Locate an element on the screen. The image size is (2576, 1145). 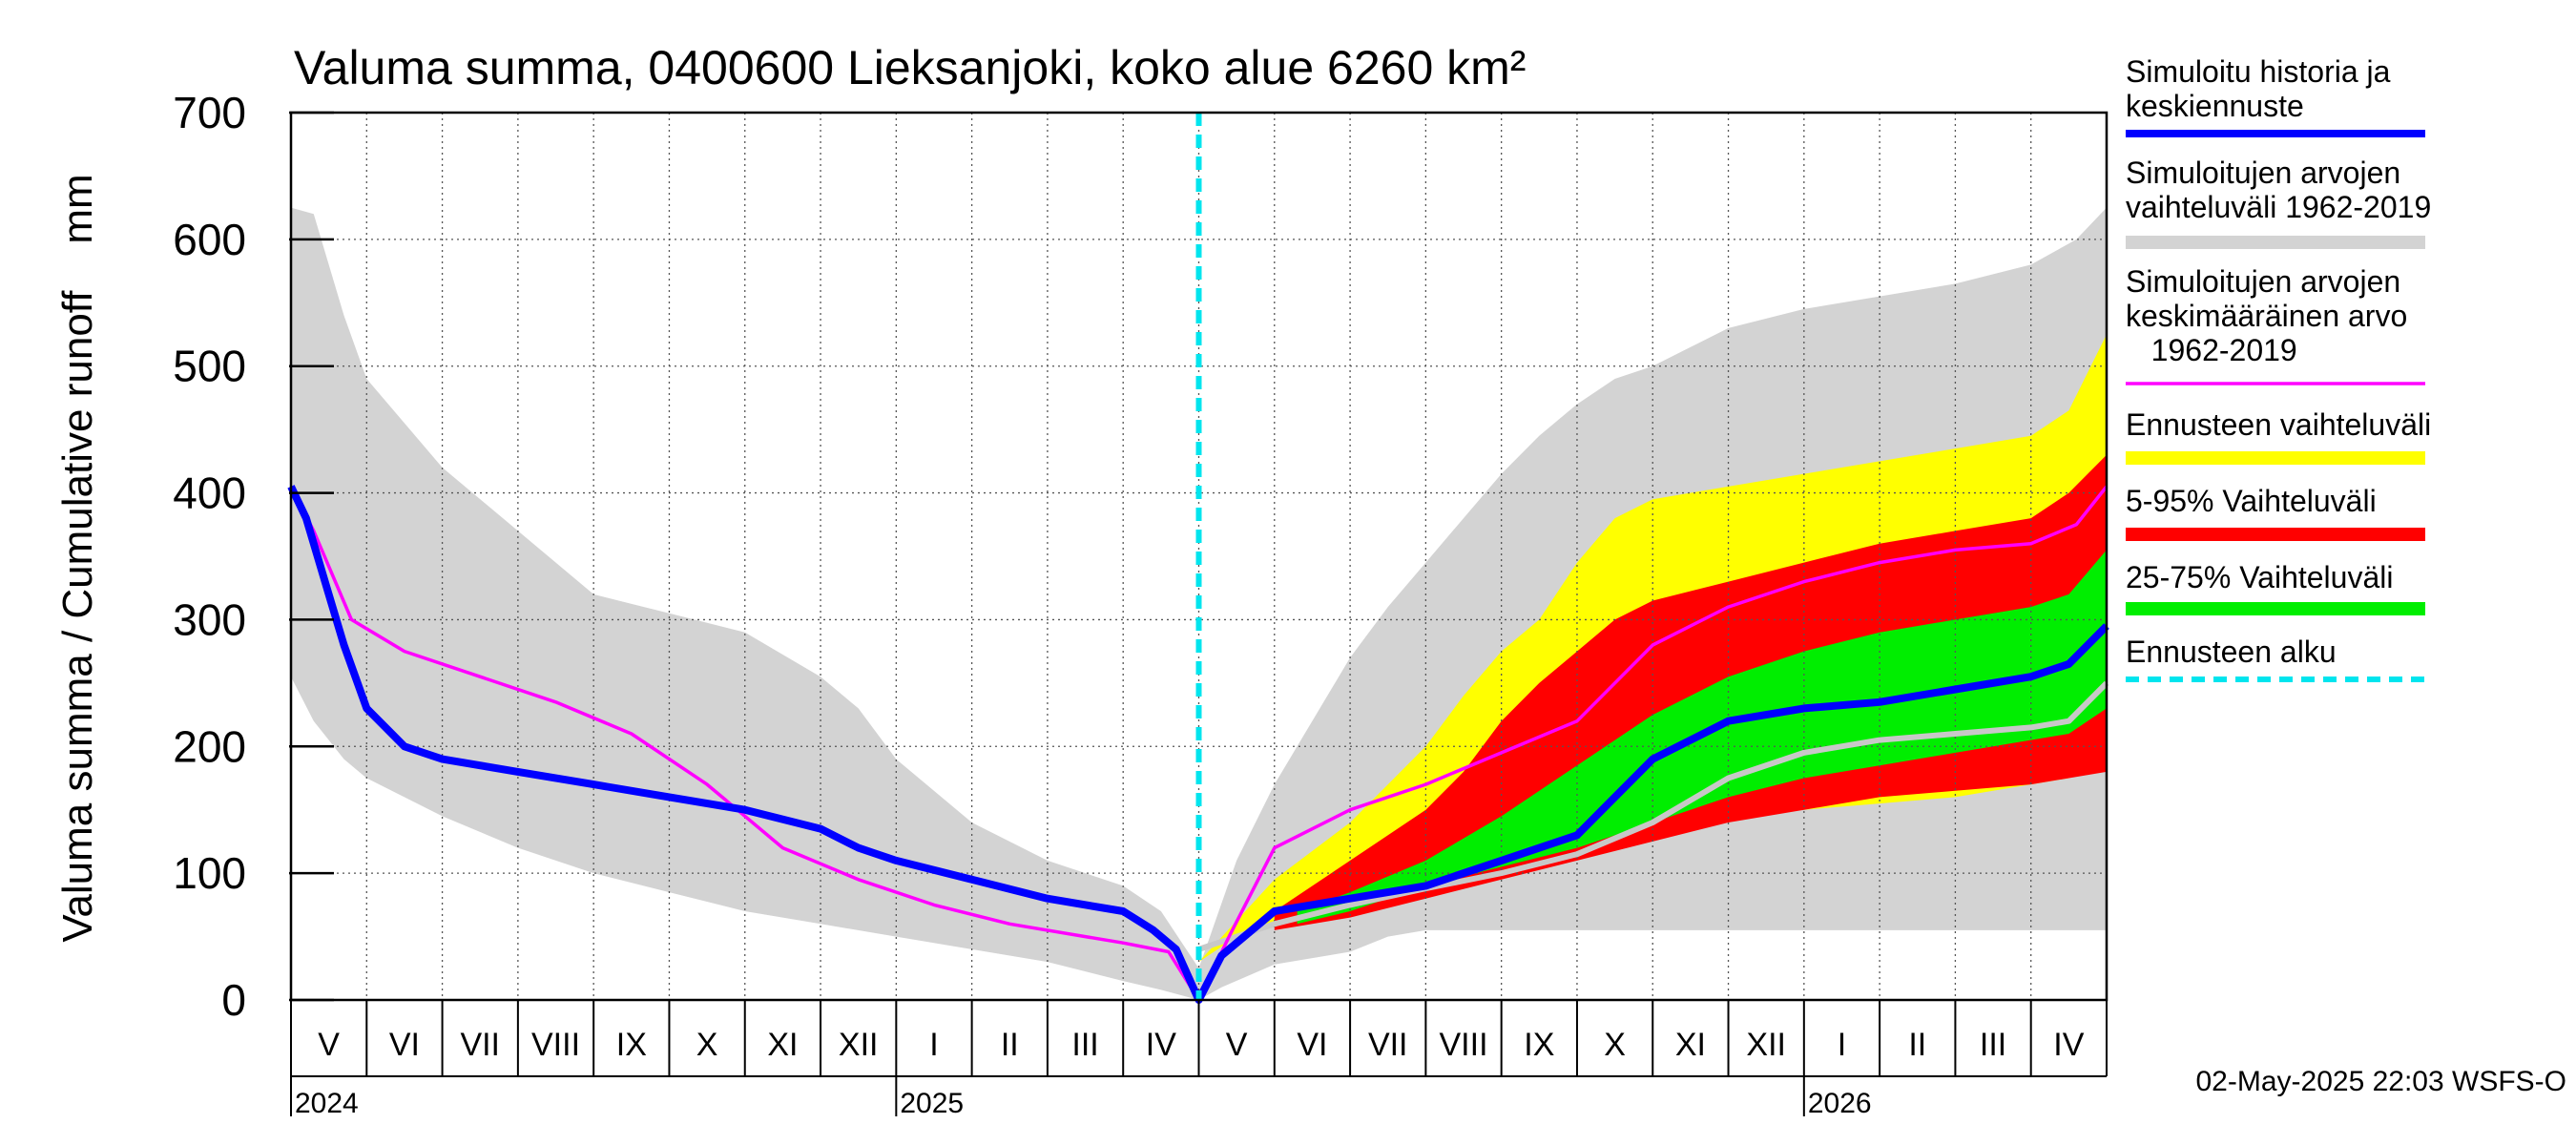
legend-label: 5-95% Vaihteluväli is located at coordinates (2251, 501).